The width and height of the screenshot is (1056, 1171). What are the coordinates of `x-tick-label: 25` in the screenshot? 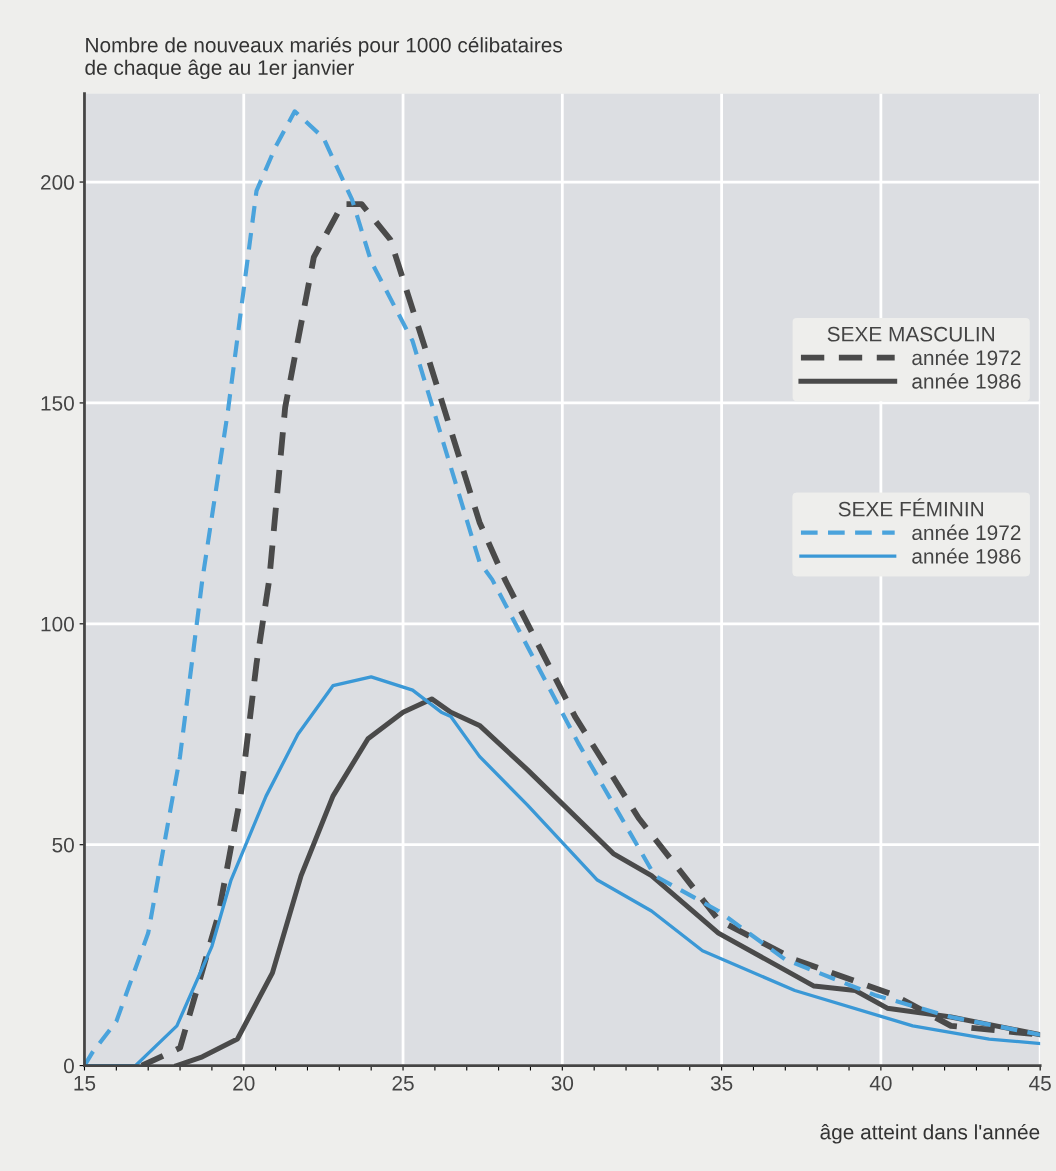 It's located at (403, 1083).